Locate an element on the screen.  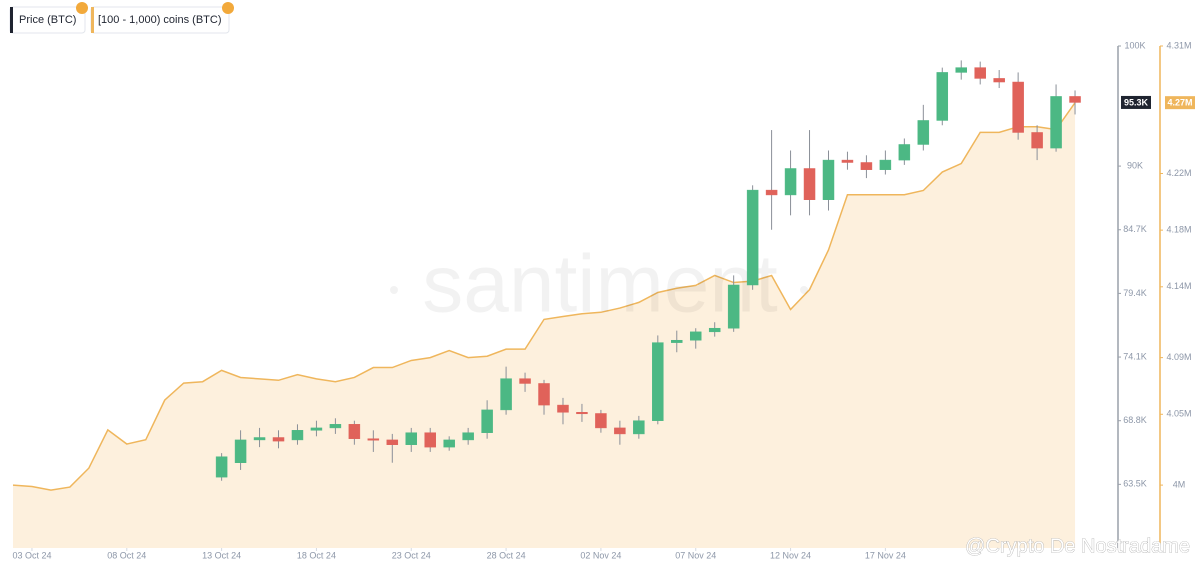
y2-tick-label: 4.14M is located at coordinates (1178, 286).